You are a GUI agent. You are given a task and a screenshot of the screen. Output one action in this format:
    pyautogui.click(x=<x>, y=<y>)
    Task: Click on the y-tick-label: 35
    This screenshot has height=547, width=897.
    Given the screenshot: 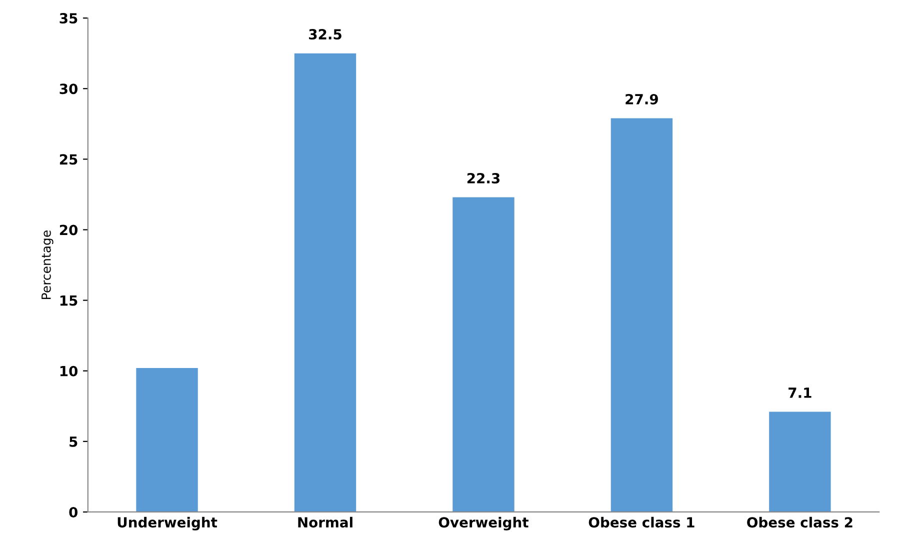 What is the action you would take?
    pyautogui.click(x=69, y=18)
    